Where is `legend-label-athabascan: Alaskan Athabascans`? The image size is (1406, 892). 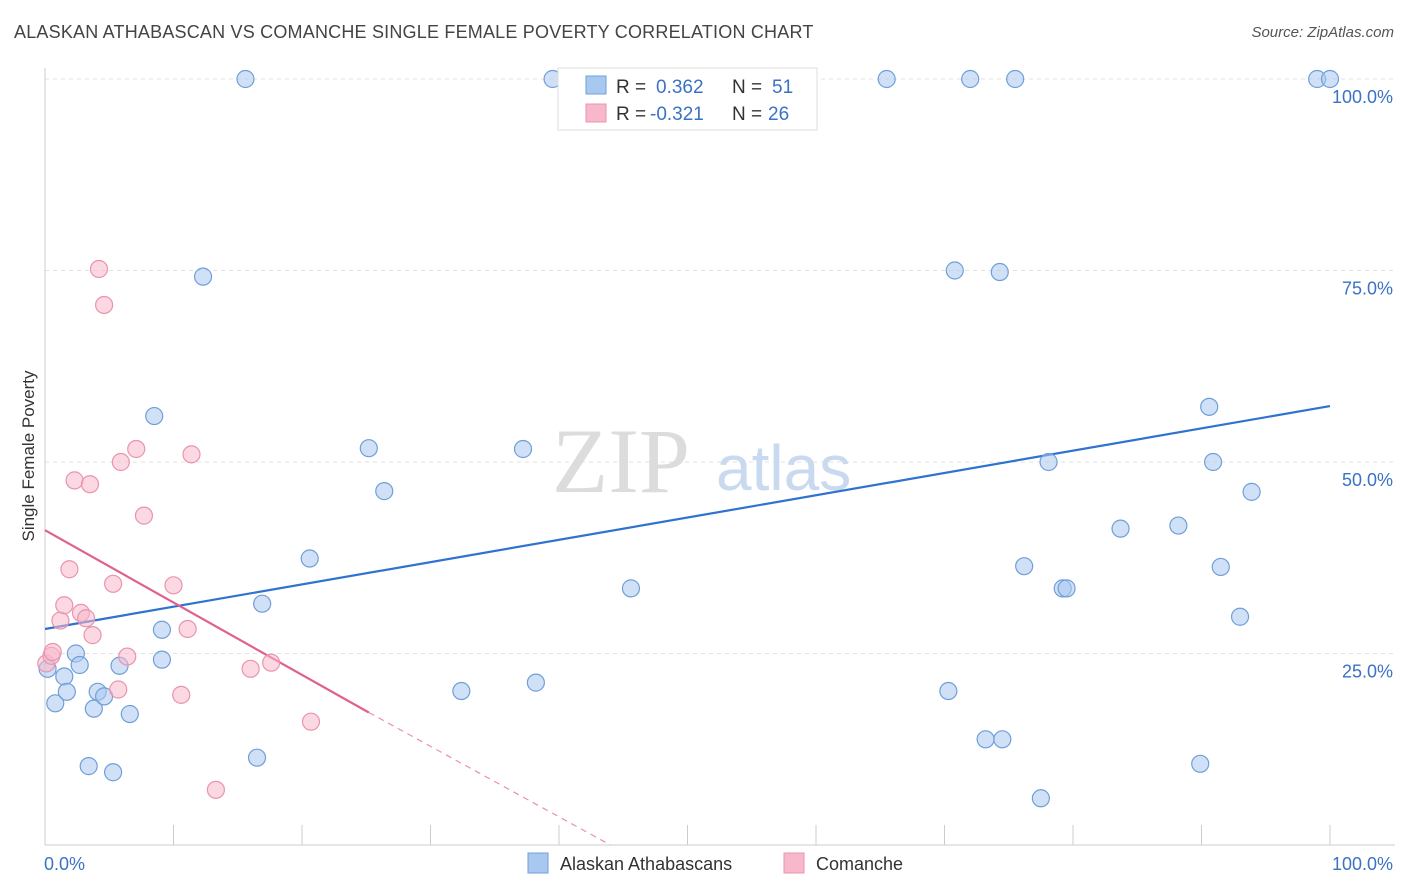 legend-label-athabascan: Alaskan Athabascans is located at coordinates (646, 864).